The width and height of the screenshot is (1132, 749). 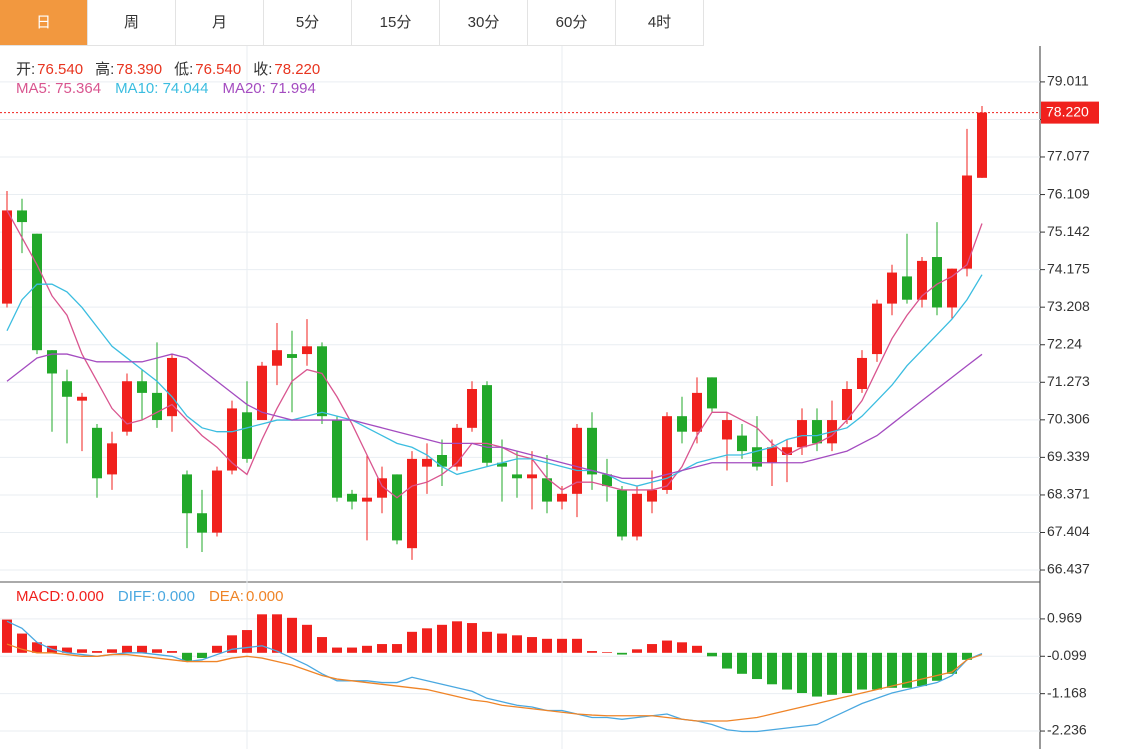 What do you see at coordinates (218, 69) in the screenshot?
I see `info-value: 76.540` at bounding box center [218, 69].